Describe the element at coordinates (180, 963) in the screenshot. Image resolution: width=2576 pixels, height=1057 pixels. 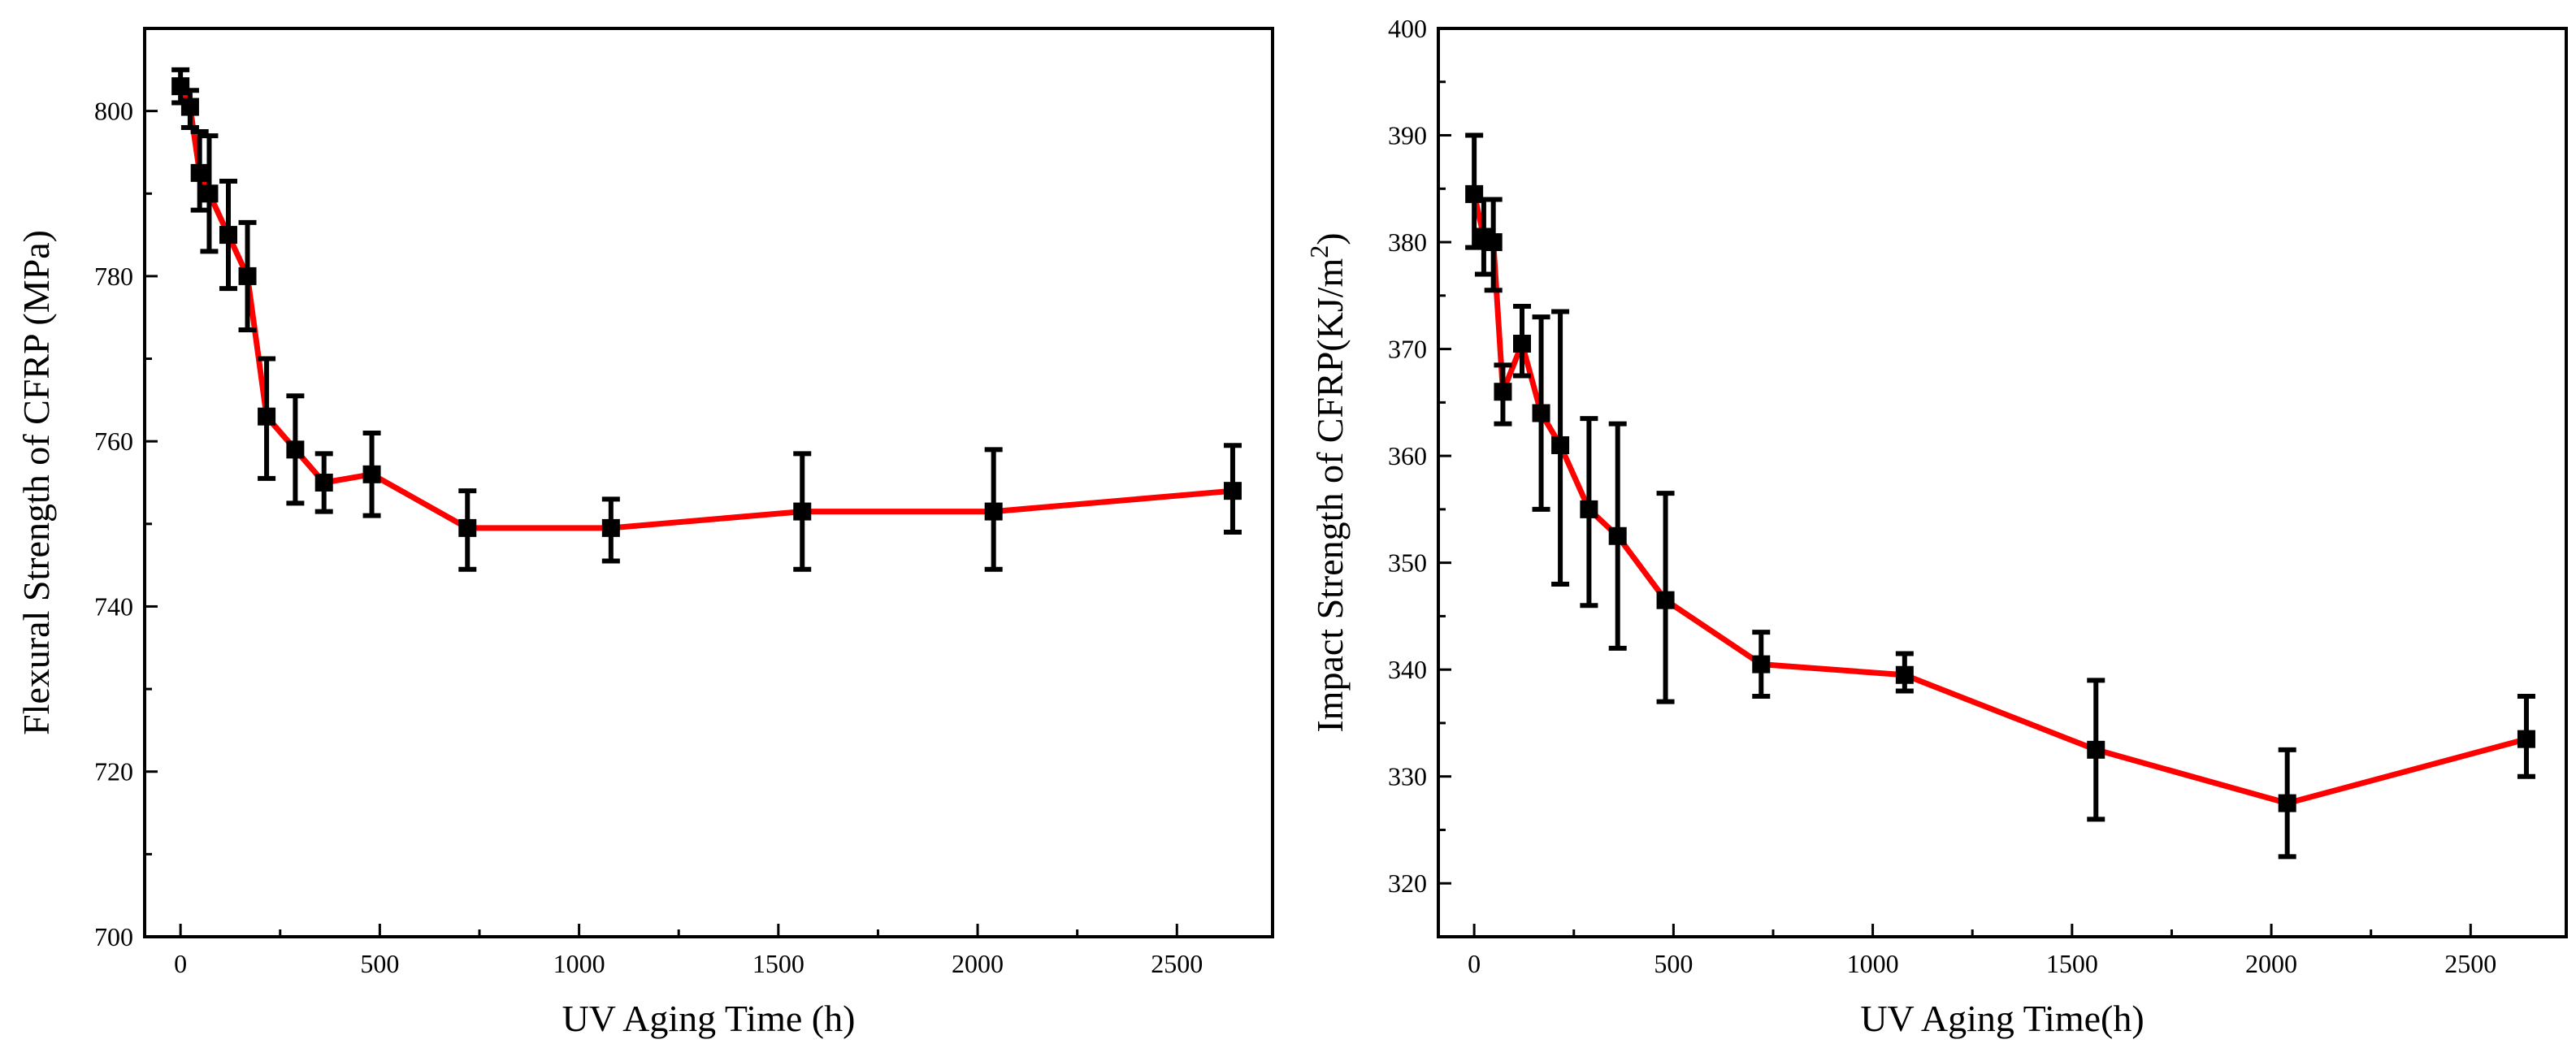
I see `flexural-x-tick-label: 0` at that location.